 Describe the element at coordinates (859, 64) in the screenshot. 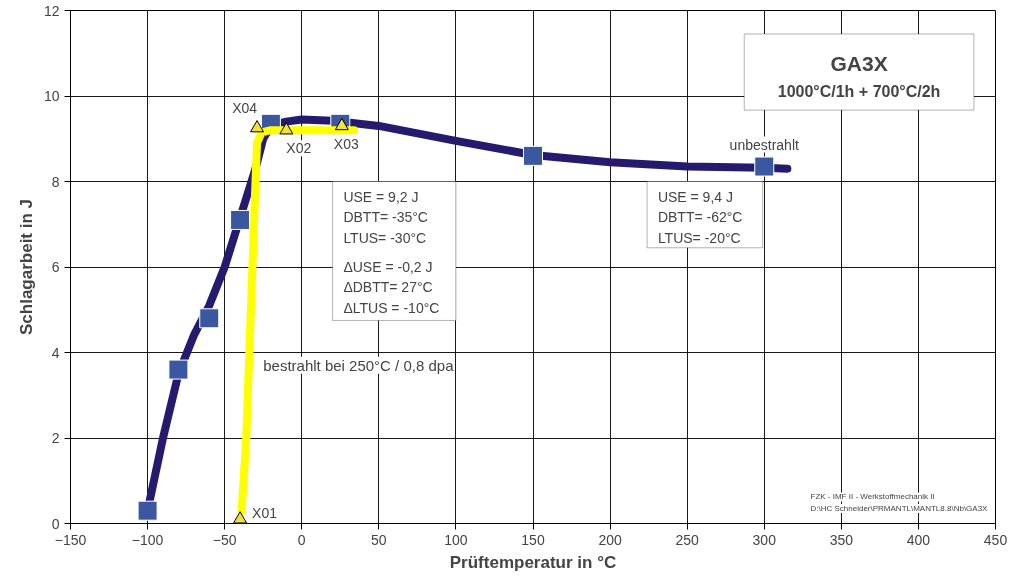

I see `text: GA3X` at that location.